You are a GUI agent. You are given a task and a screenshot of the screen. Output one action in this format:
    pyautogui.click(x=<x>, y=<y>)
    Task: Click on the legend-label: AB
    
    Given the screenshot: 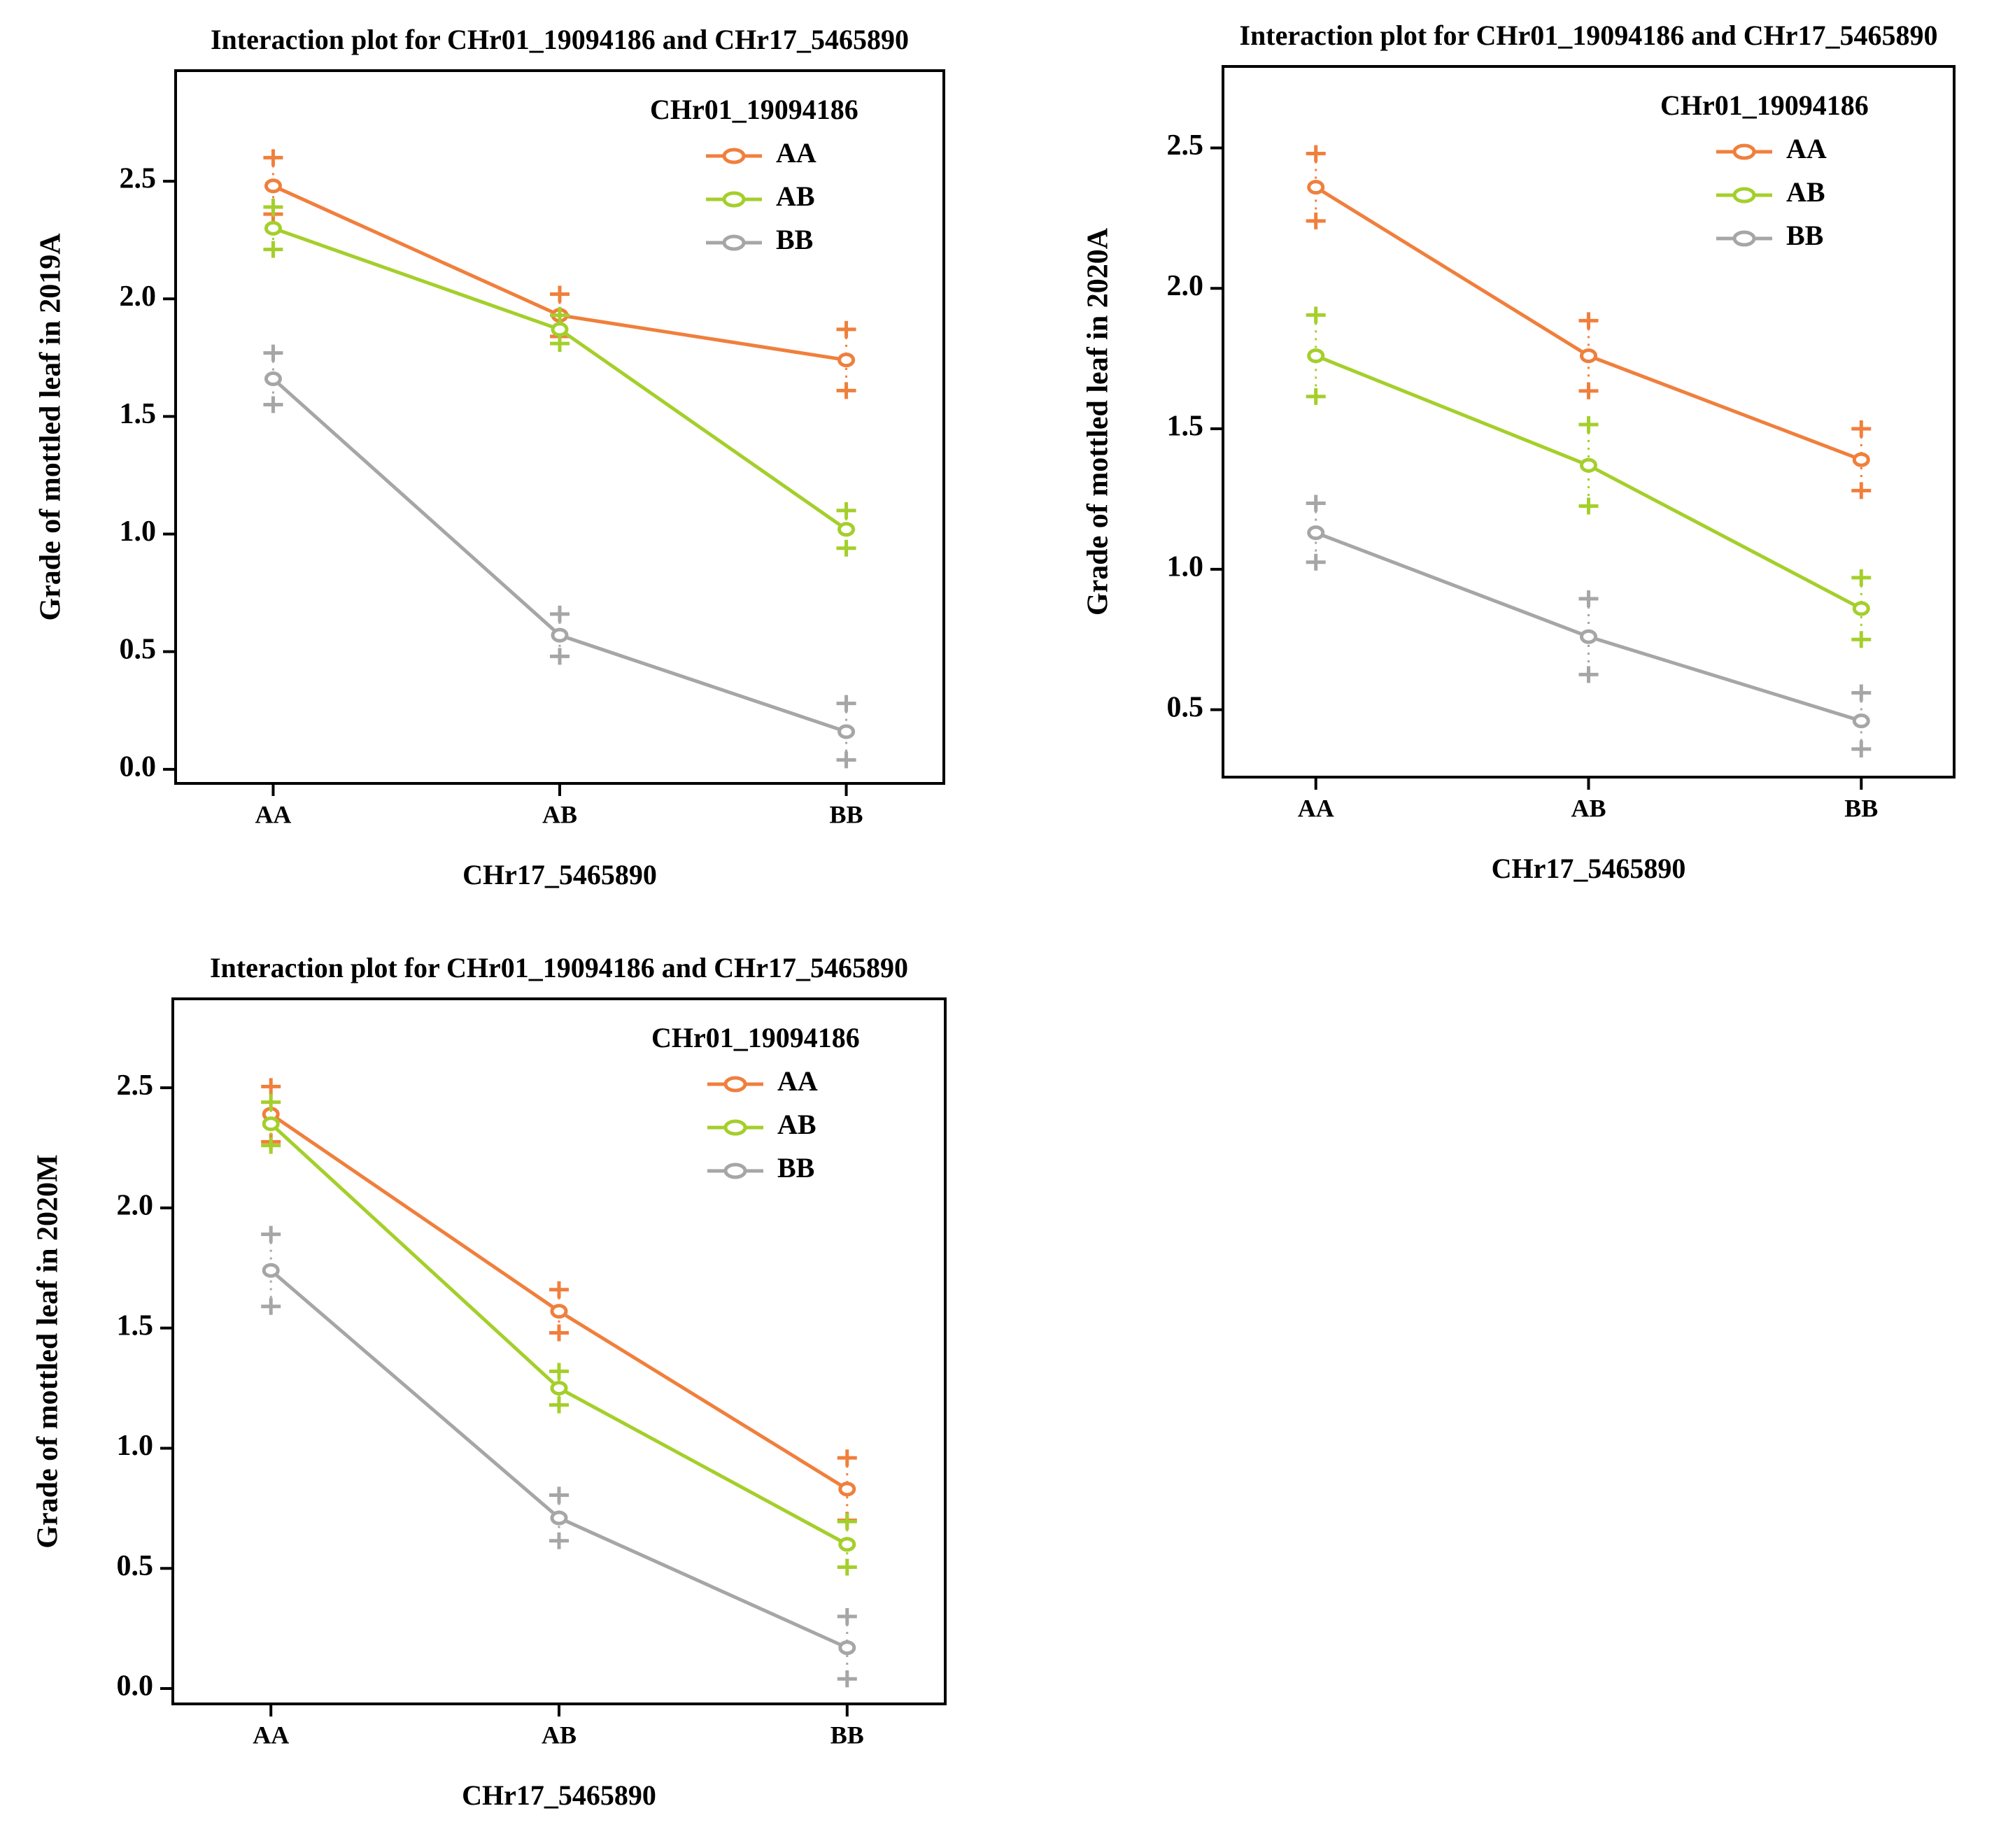 What is the action you would take?
    pyautogui.click(x=795, y=196)
    